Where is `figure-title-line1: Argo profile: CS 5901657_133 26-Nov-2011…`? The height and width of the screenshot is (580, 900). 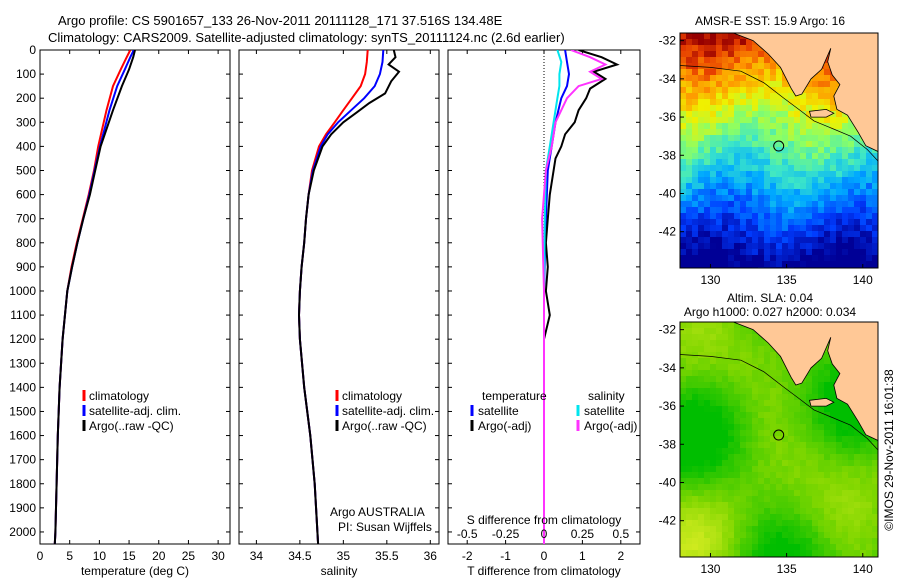 figure-title-line1: Argo profile: CS 5901657_133 26-Nov-2011… is located at coordinates (280, 20).